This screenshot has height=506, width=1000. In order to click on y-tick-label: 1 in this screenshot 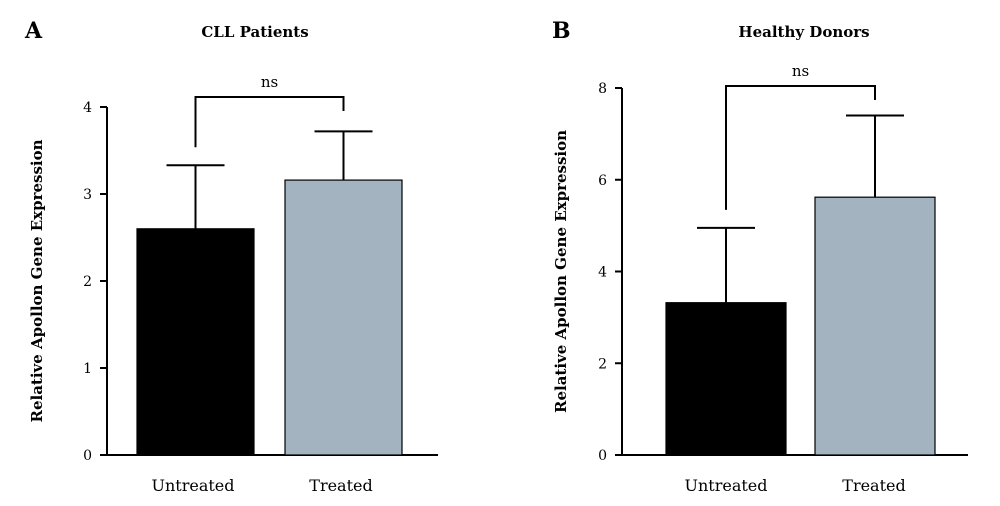, I will do `click(87, 369)`.